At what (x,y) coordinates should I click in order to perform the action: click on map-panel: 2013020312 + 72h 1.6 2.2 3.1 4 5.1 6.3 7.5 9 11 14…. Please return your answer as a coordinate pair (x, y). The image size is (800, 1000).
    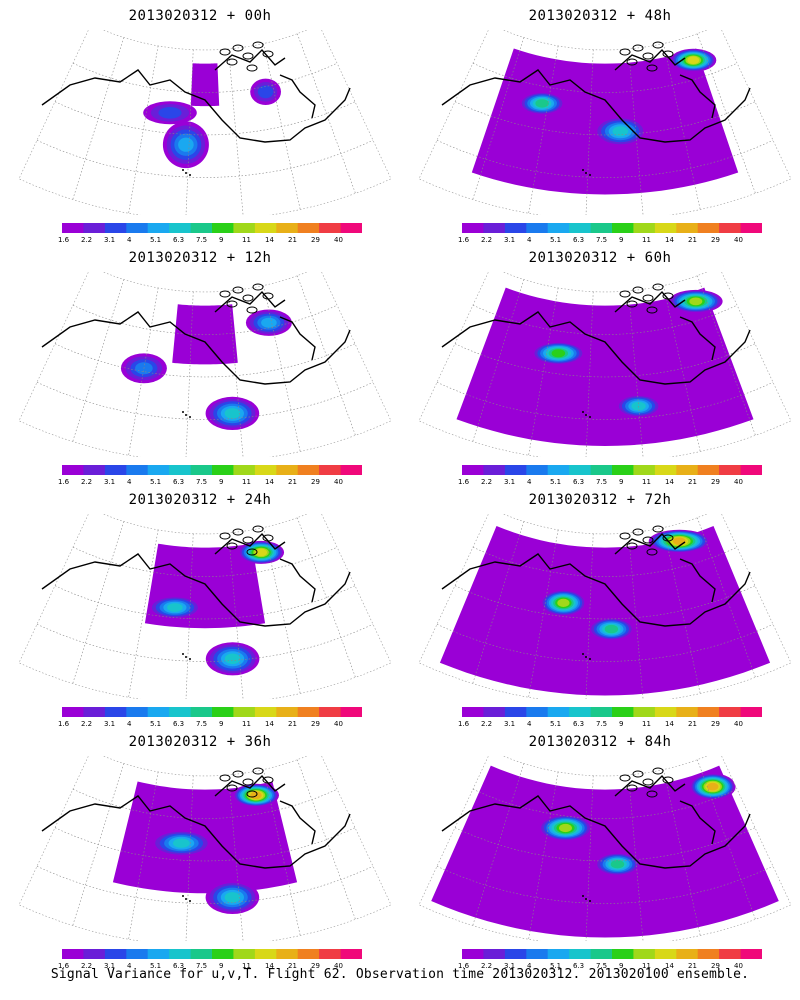
    Looking at the image, I should click on (600, 606).